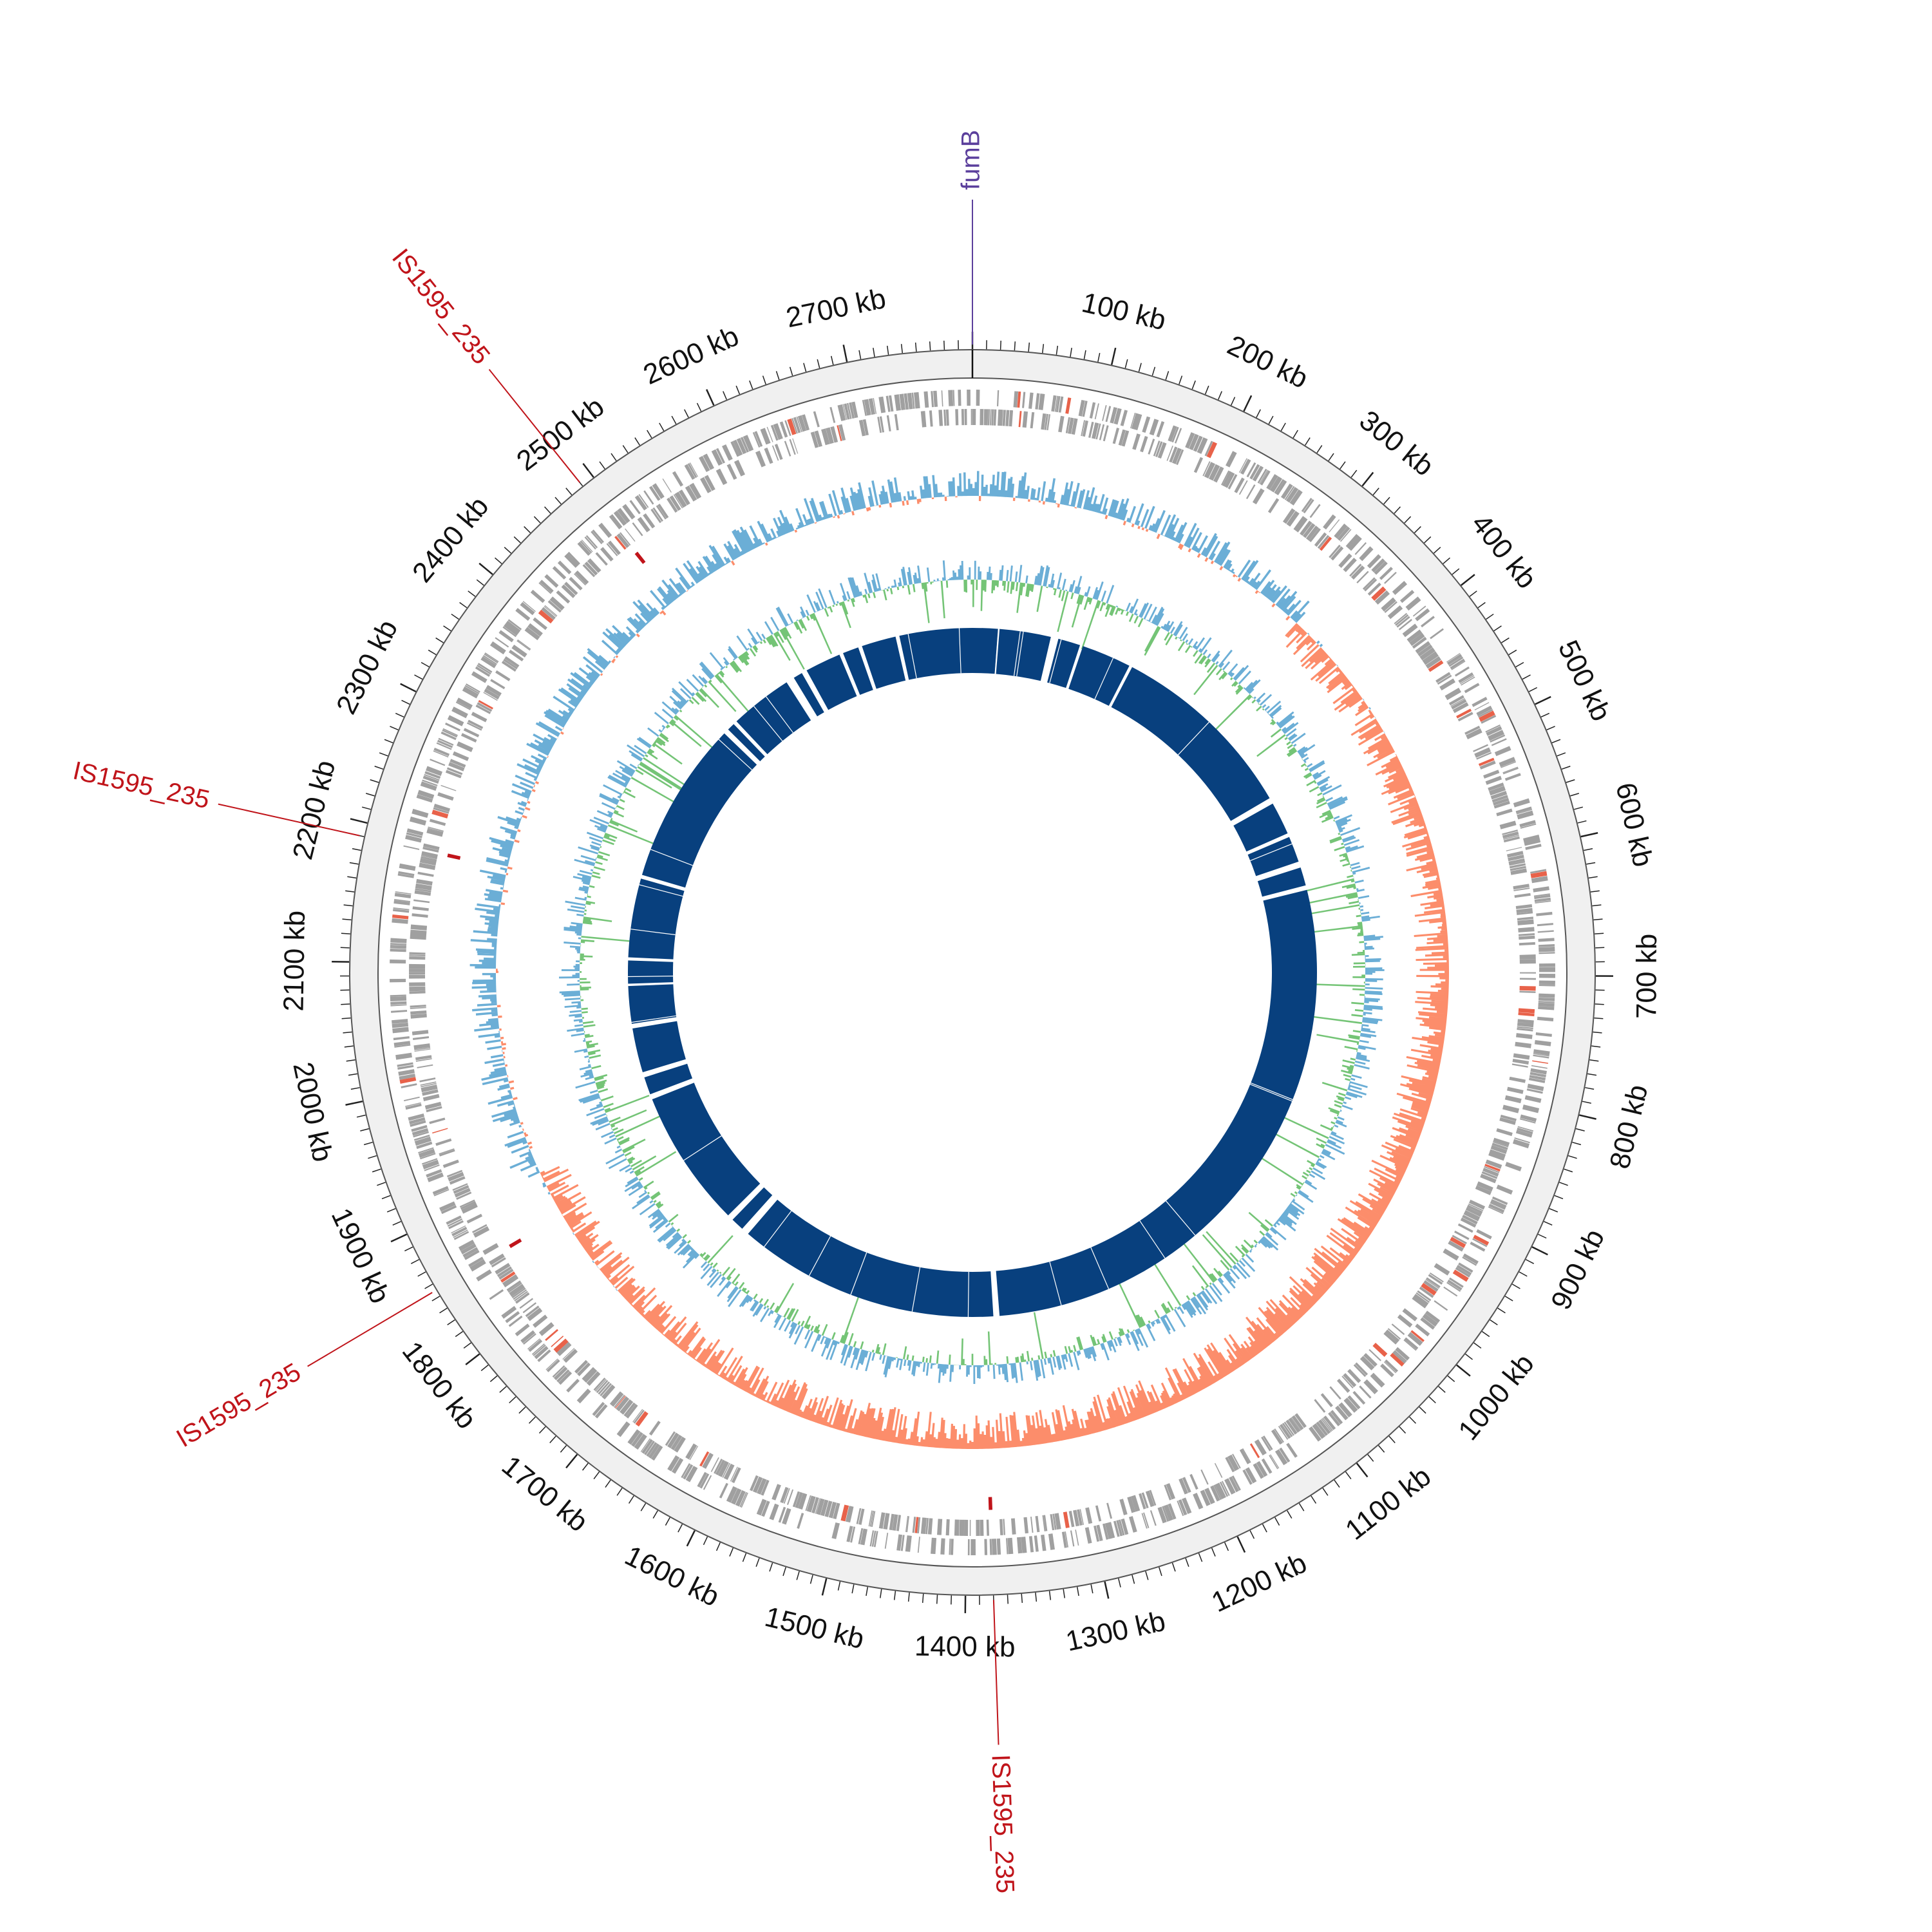 Image resolution: width=1932 pixels, height=1932 pixels. Describe the element at coordinates (1124, 311) in the screenshot. I see `tick-label: 100 kb` at that location.